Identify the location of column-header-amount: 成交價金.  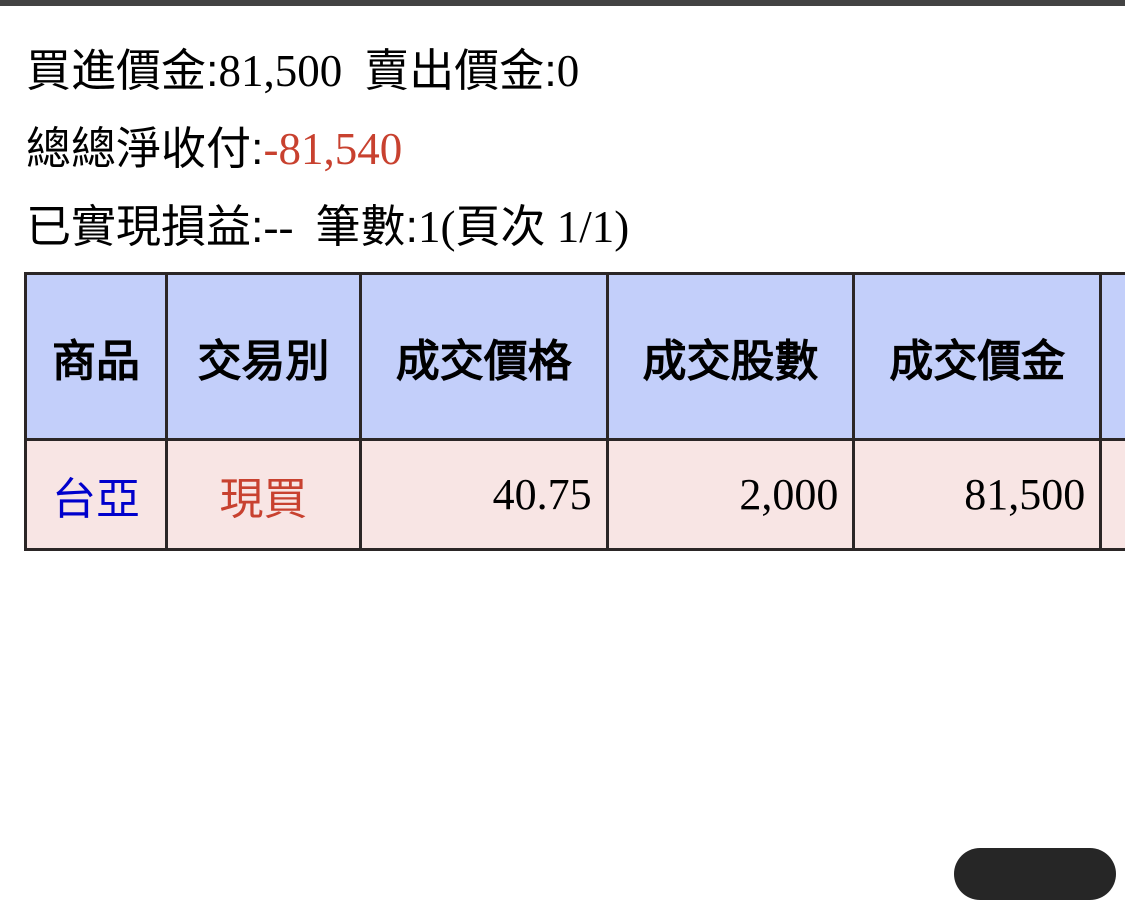
(977, 357).